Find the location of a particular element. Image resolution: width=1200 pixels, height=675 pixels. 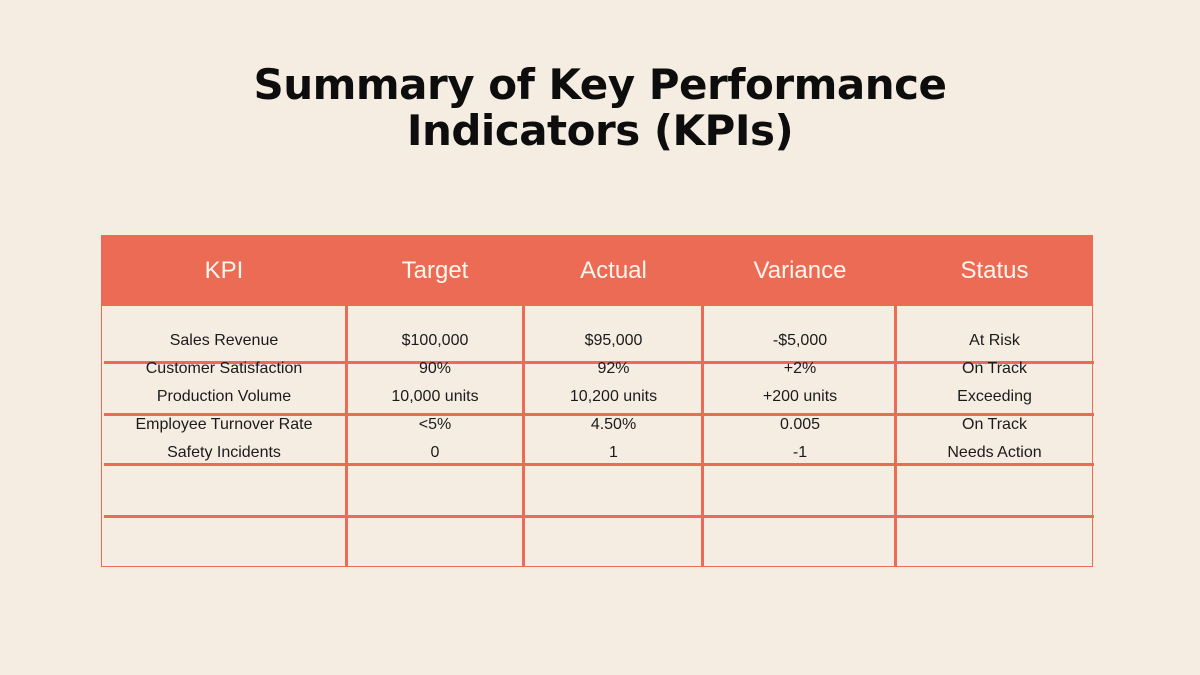

cell-variance: +2% is located at coordinates (800, 368).